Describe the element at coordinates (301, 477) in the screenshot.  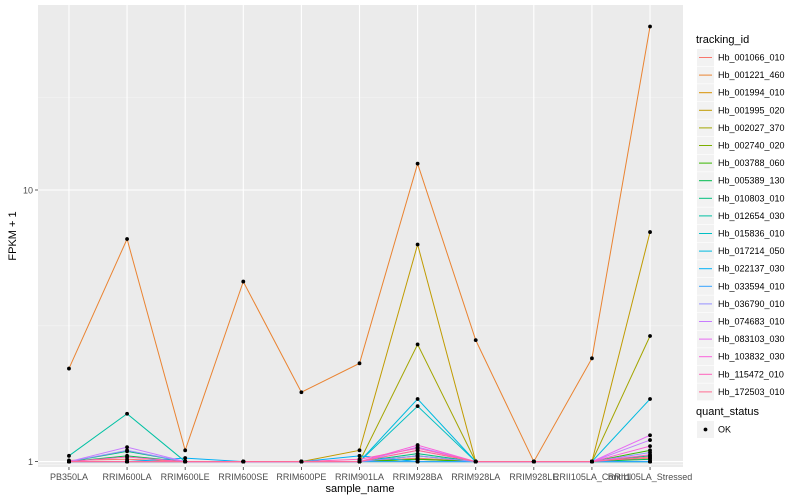
I see `x-tick-label: RRIM600PE` at that location.